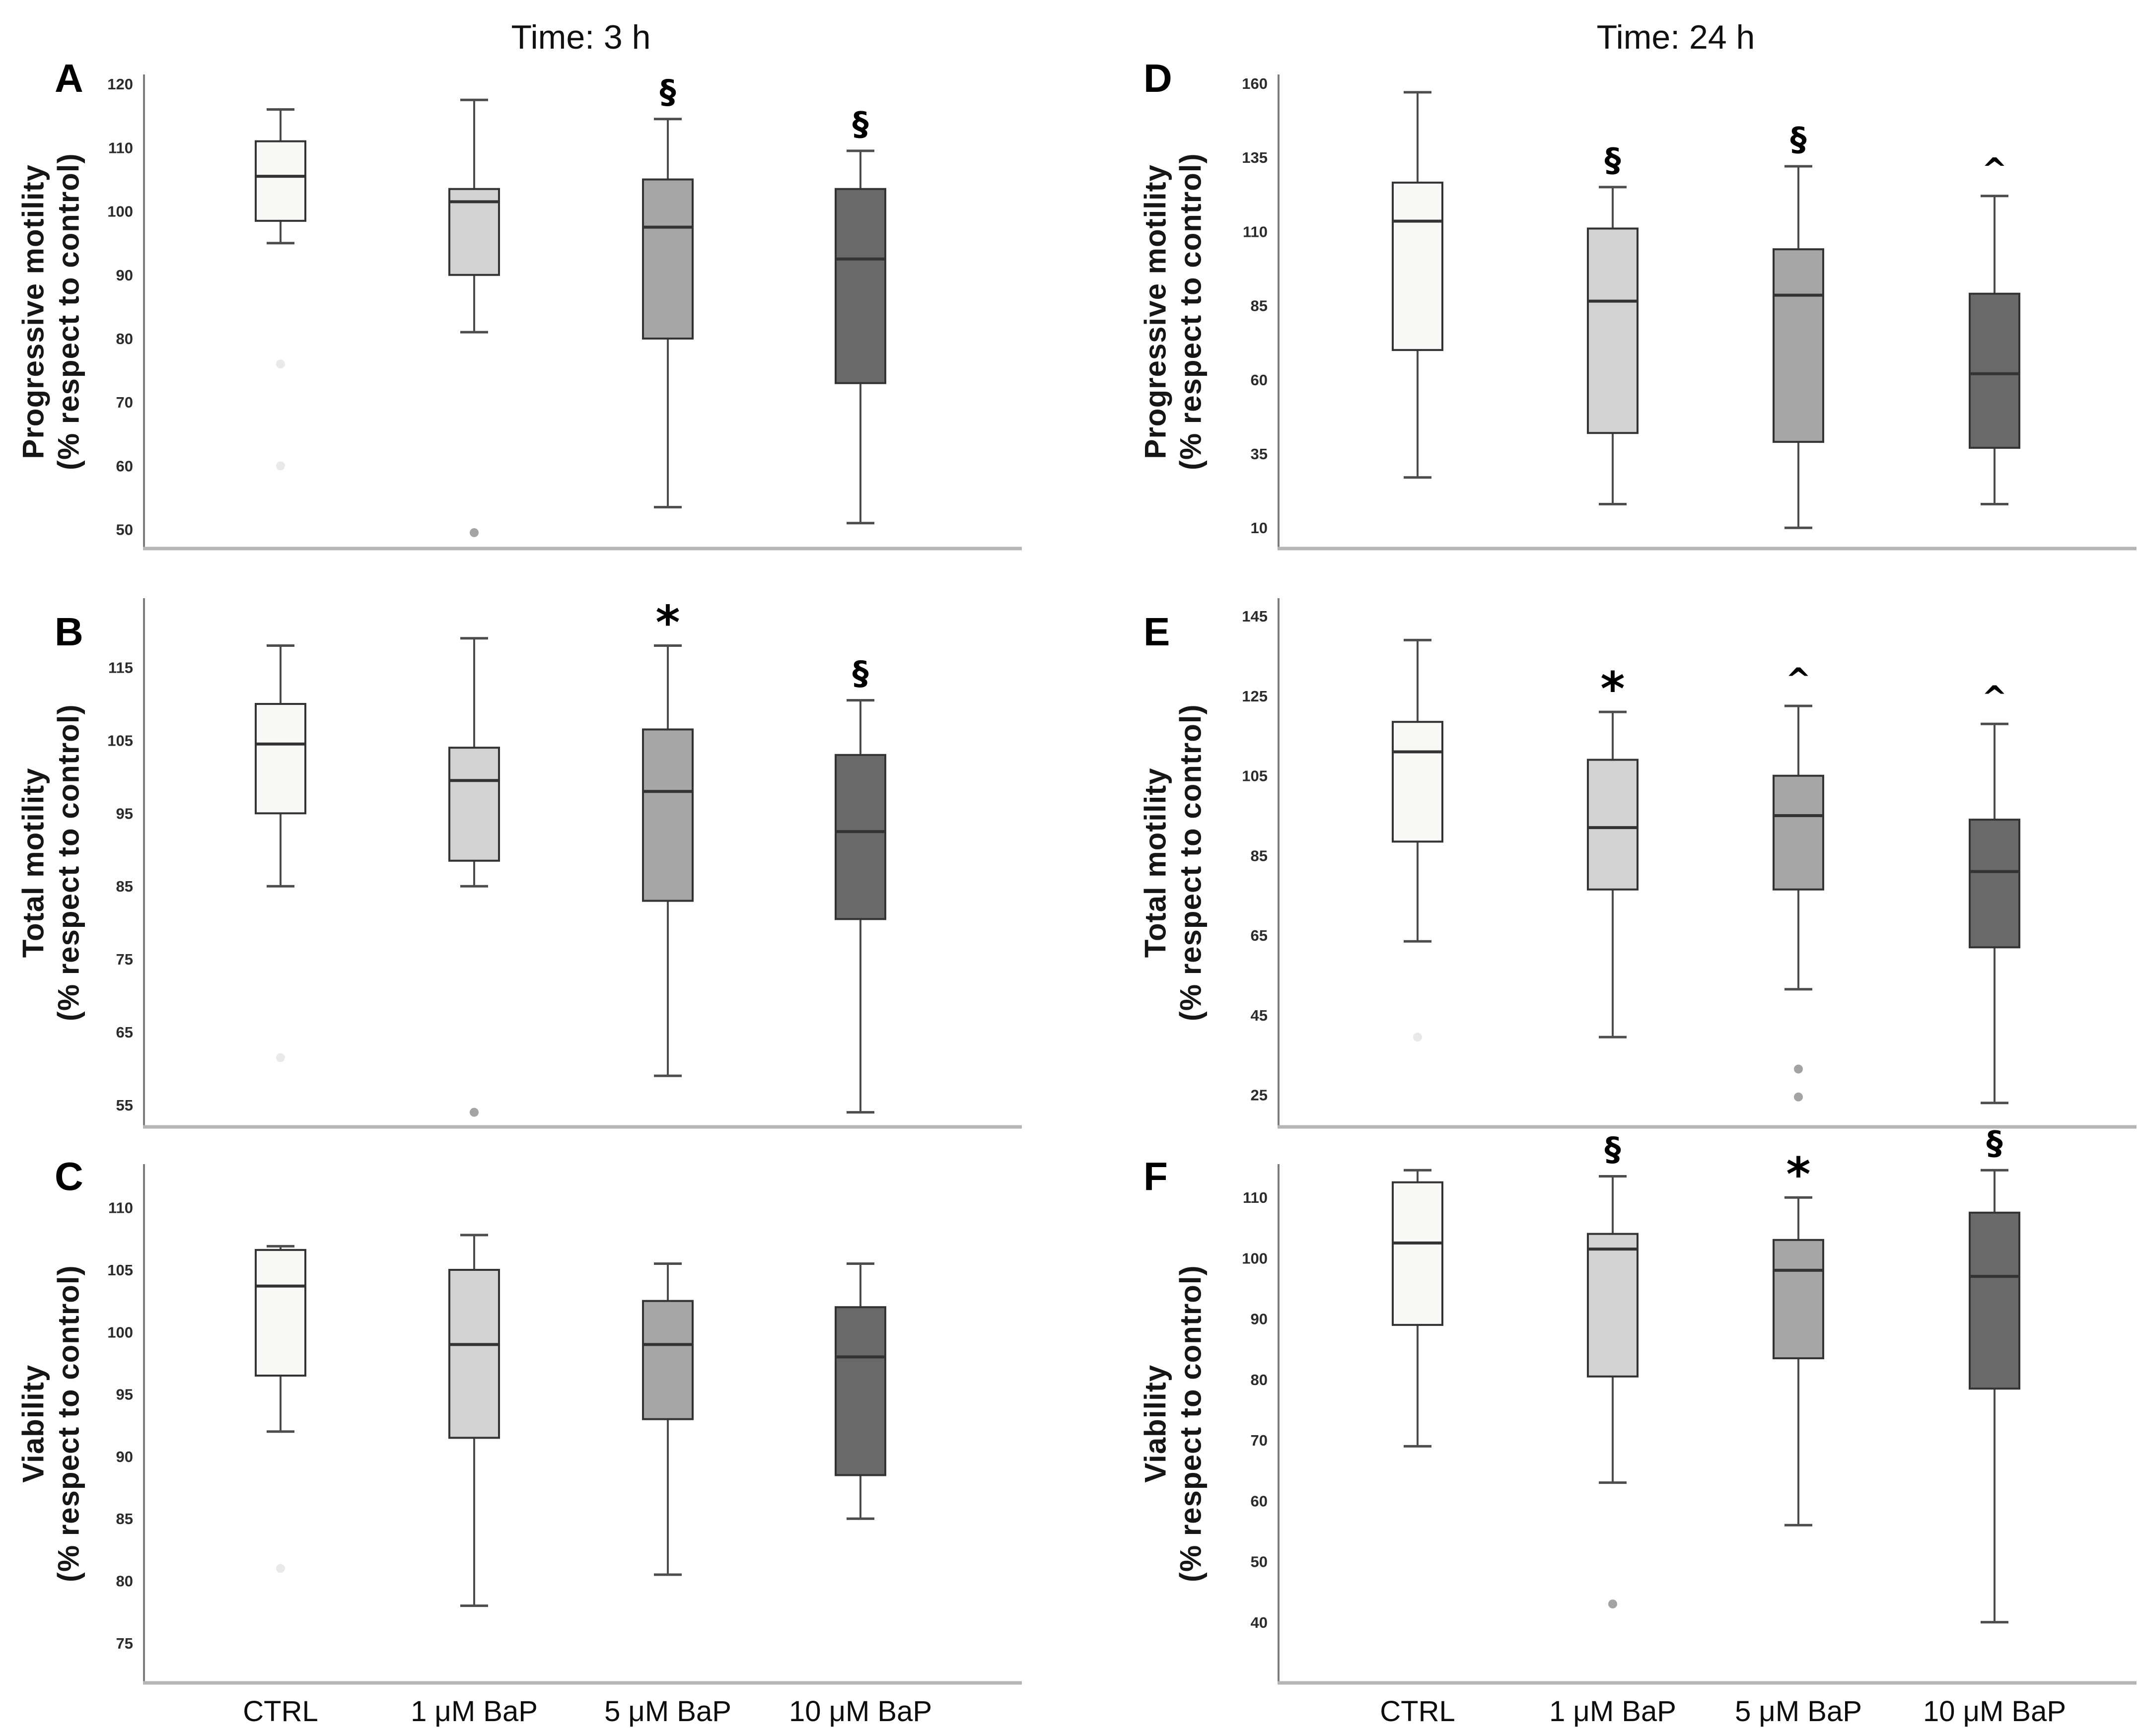 This screenshot has height=1736, width=2140. Describe the element at coordinates (1259, 1095) in the screenshot. I see `y-tick-label: 25` at that location.